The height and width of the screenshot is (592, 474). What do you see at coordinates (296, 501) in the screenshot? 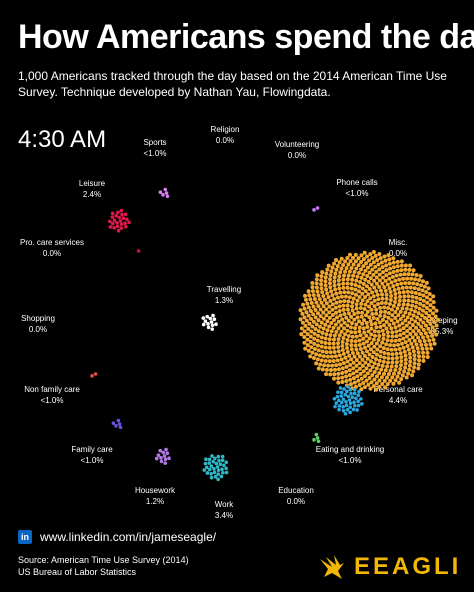
I see `category-percent: 0.0%` at bounding box center [296, 501].